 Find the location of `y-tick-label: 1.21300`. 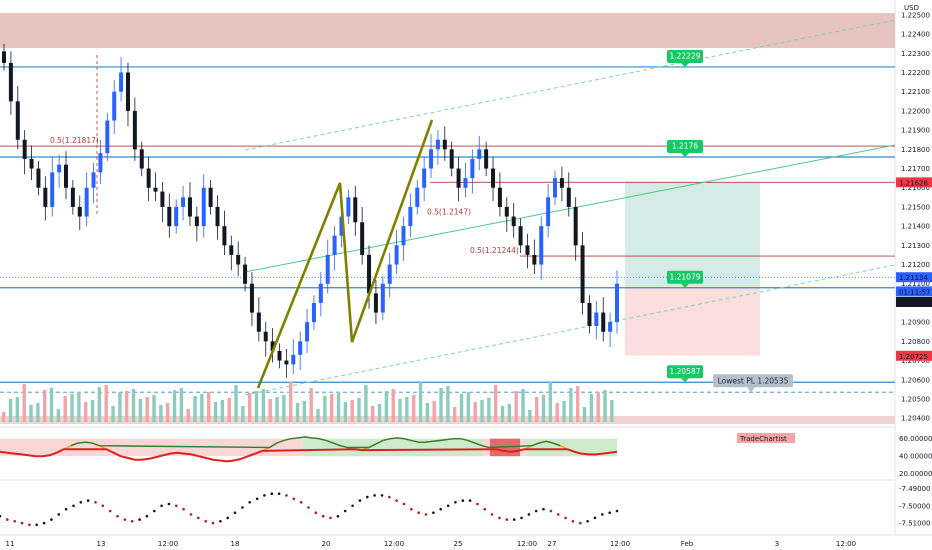

y-tick-label: 1.21300 is located at coordinates (915, 246).